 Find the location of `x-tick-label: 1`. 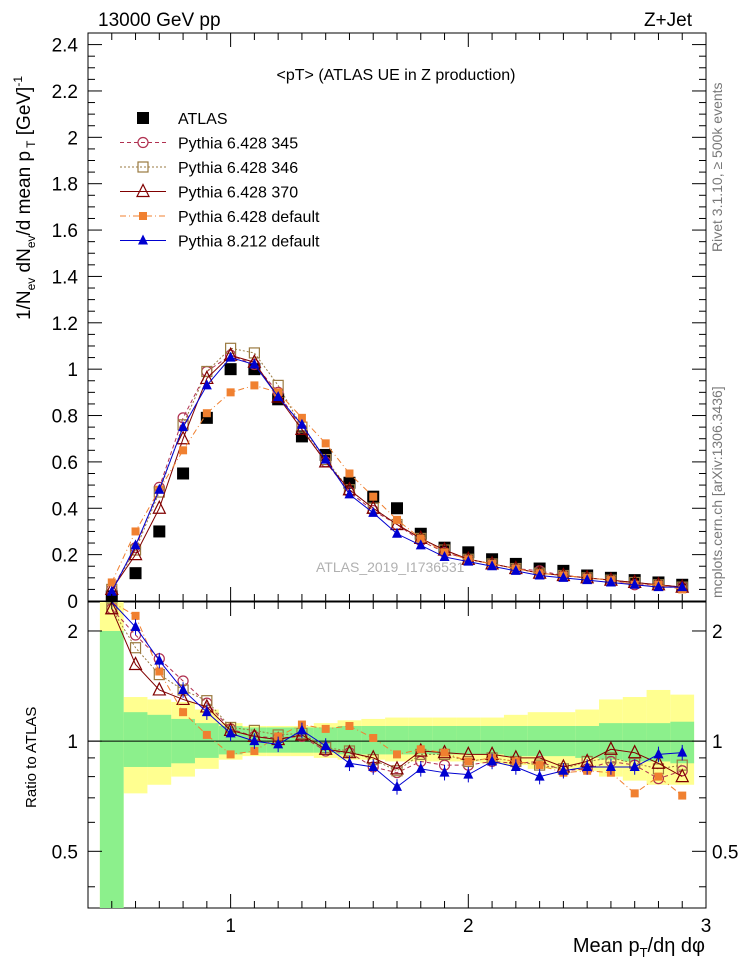

x-tick-label: 1 is located at coordinates (230, 926).